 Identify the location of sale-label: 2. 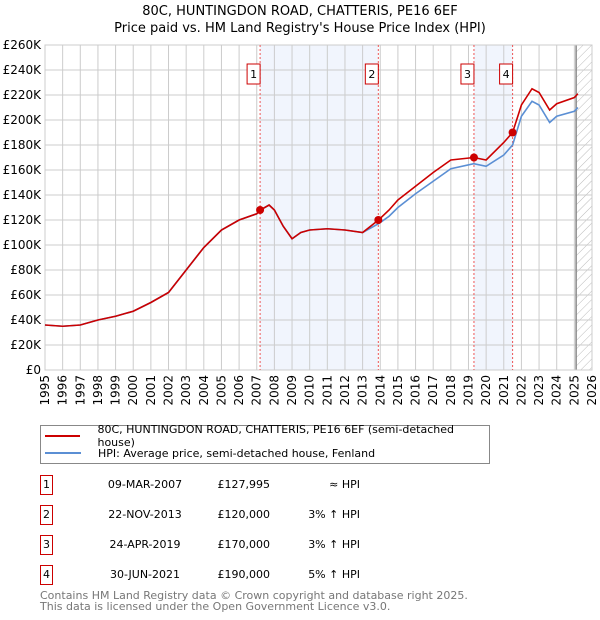
(371, 74).